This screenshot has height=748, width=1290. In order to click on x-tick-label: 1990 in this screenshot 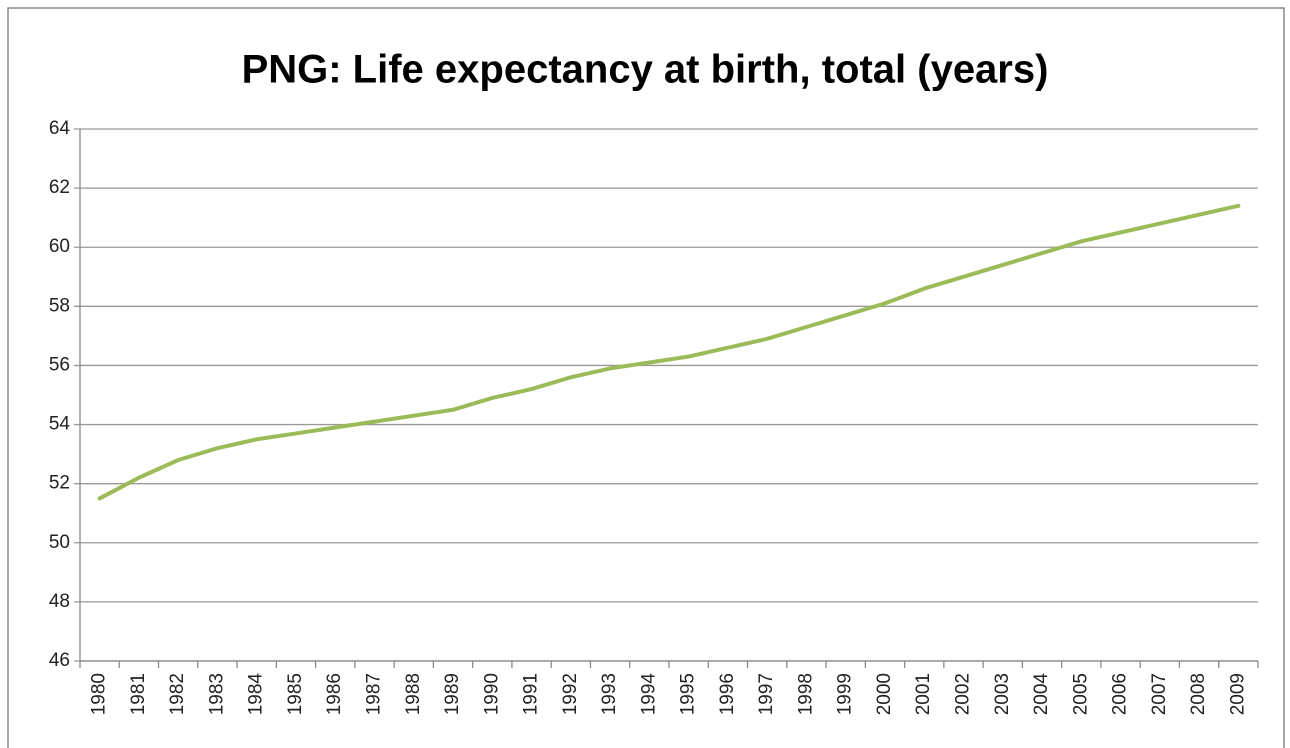, I will do `click(491, 694)`.